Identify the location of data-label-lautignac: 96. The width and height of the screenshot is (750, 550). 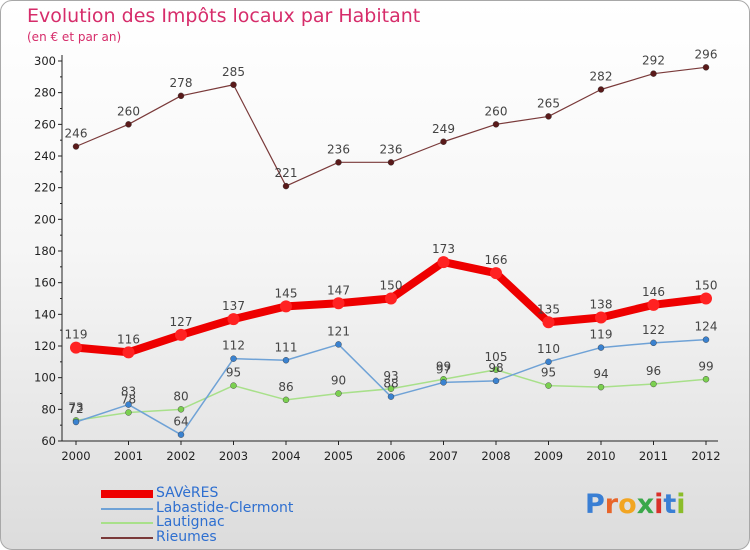
(653, 371).